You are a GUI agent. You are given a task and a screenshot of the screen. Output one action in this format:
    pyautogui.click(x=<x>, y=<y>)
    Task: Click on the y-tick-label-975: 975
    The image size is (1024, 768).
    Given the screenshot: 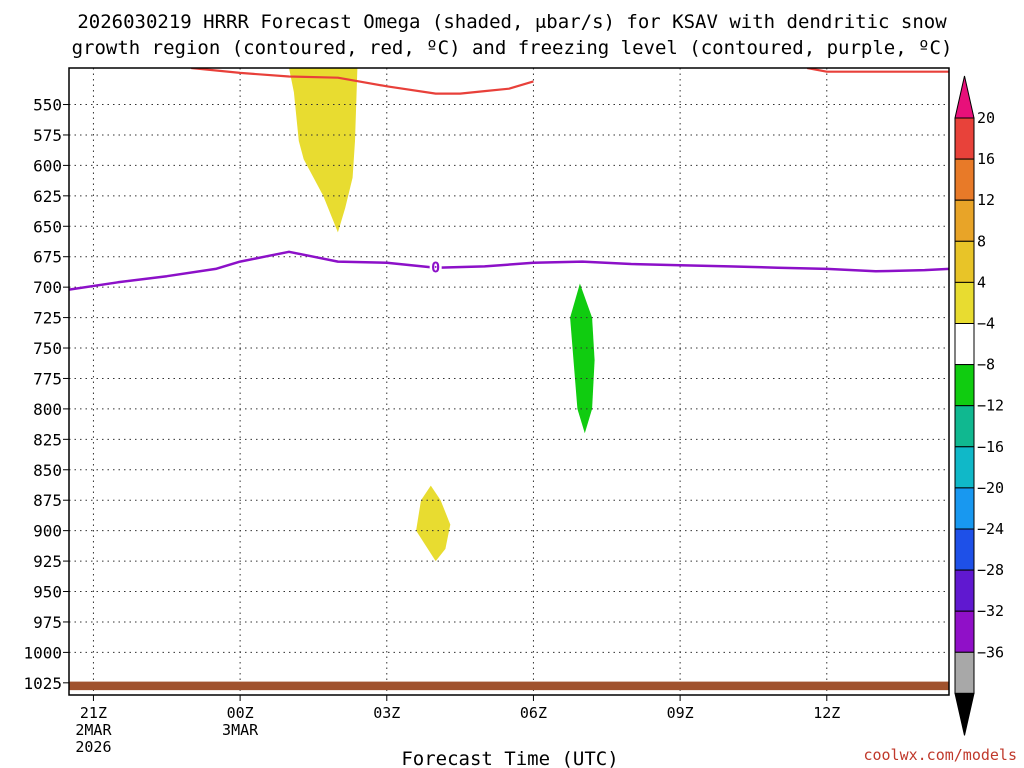 What is the action you would take?
    pyautogui.click(x=47, y=622)
    